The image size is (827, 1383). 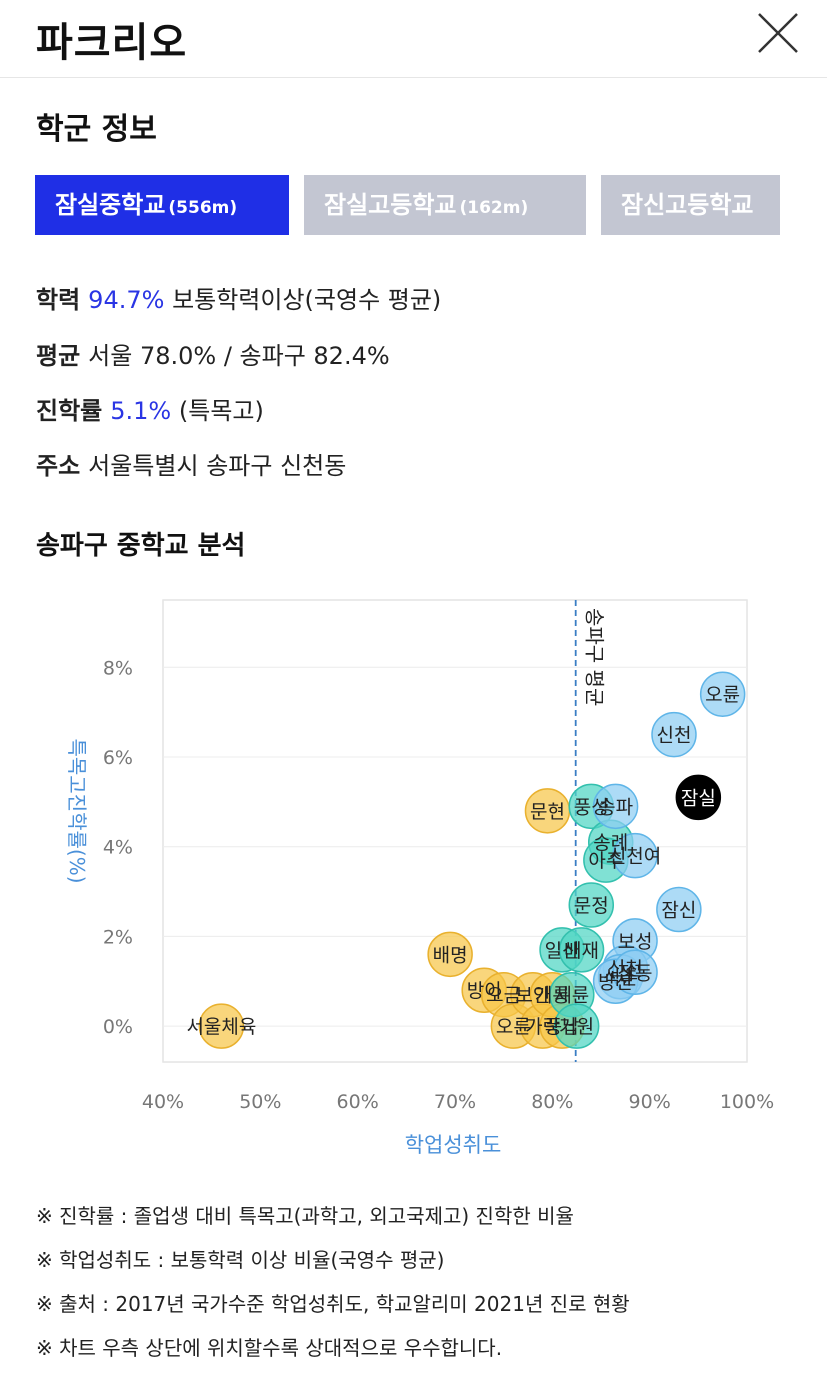 What do you see at coordinates (552, 1102) in the screenshot?
I see `x-tick-label: 80%` at bounding box center [552, 1102].